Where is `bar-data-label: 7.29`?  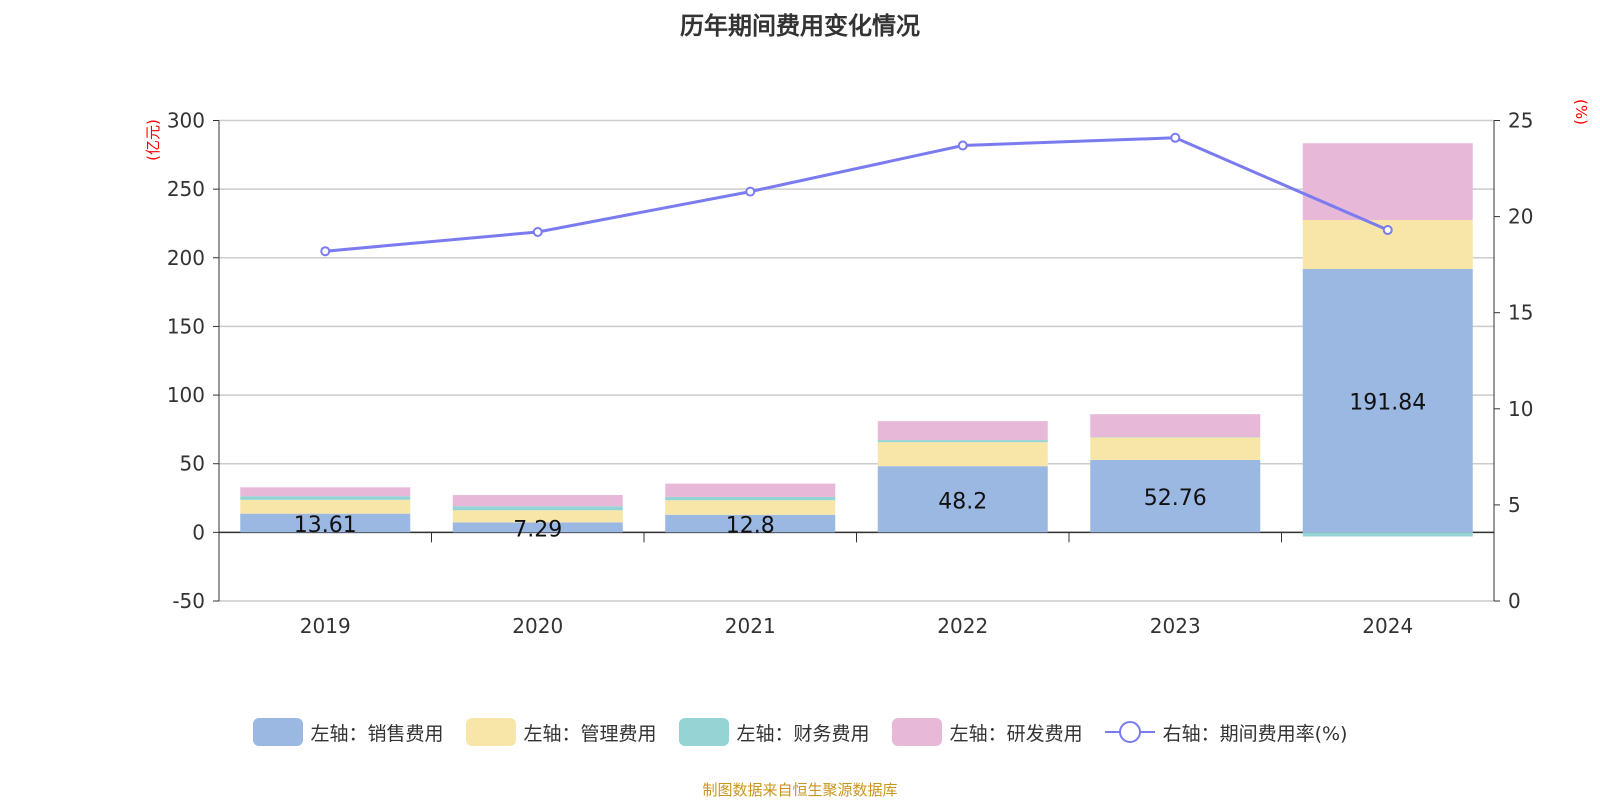
bar-data-label: 7.29 is located at coordinates (537, 529).